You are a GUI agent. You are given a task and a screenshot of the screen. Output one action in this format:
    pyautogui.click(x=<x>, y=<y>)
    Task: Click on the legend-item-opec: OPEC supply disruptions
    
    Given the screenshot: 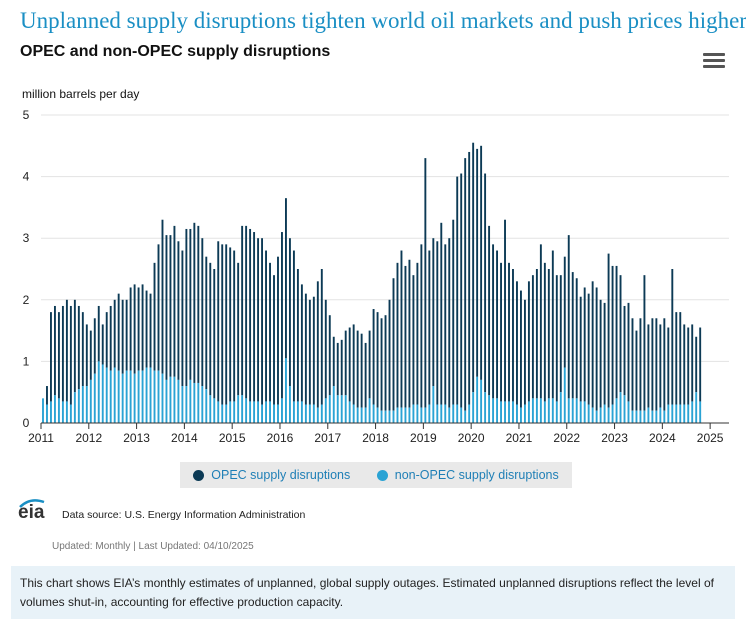 What is the action you would take?
    pyautogui.click(x=271, y=475)
    